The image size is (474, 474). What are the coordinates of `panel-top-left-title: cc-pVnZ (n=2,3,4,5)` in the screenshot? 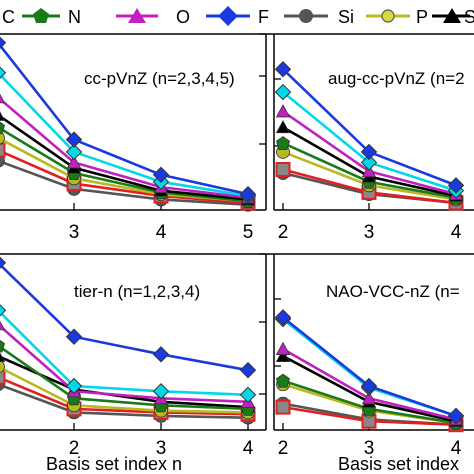 It's located at (159, 78).